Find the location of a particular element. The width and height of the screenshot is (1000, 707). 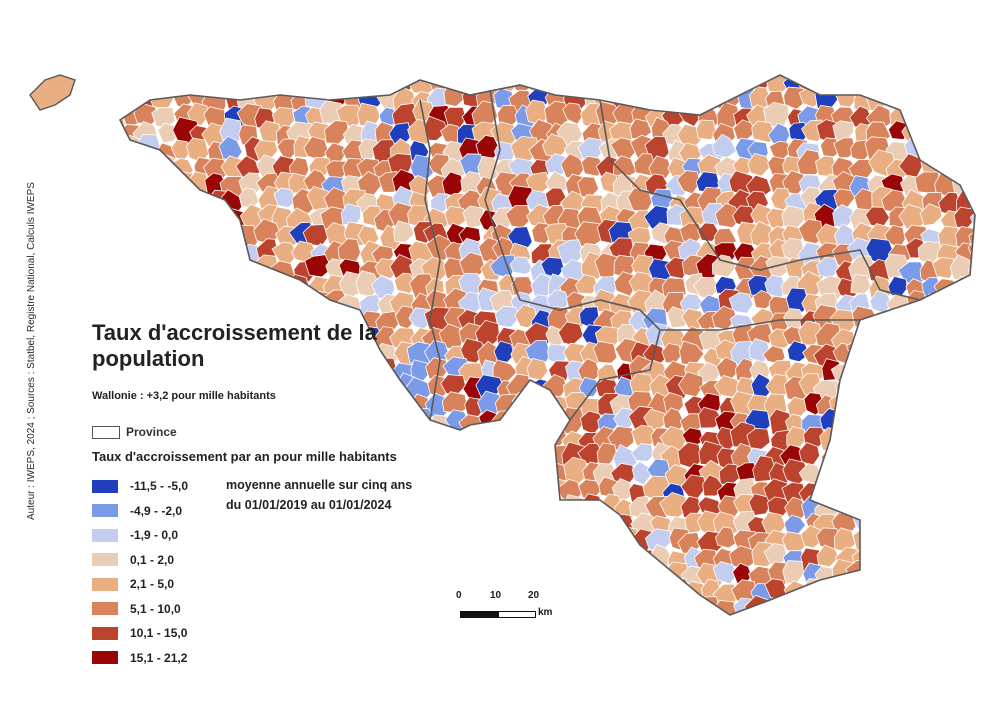

legend-item: 0,1 - 2,0 is located at coordinates (140, 560).